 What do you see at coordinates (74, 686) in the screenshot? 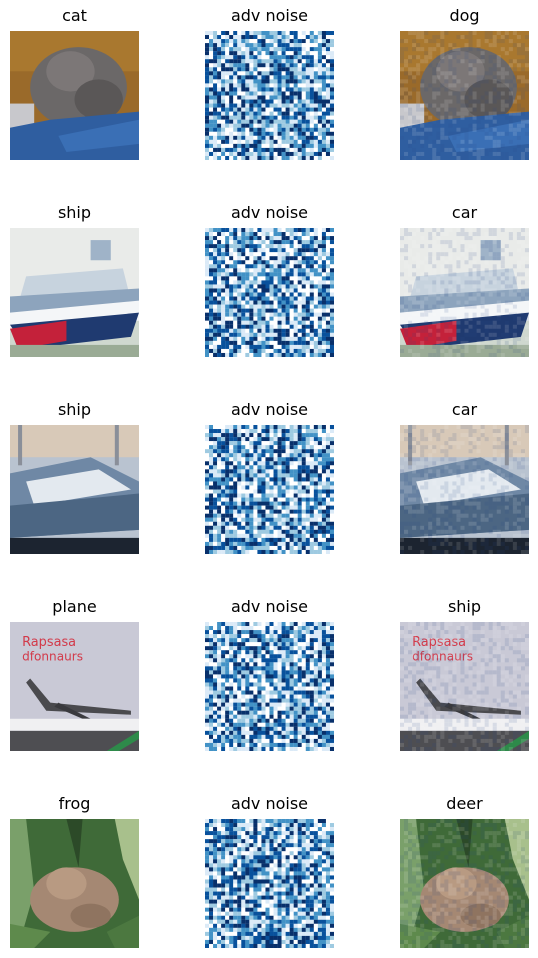
I see `original-image-plane: Rapsasa dfonnaurs` at bounding box center [74, 686].